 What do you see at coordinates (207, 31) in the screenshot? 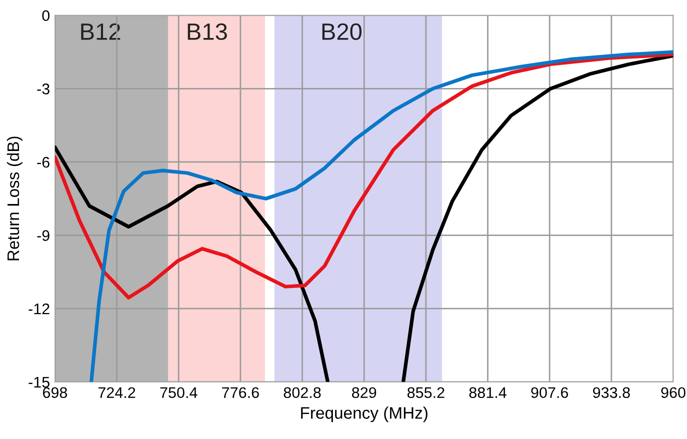
I see `band-label: B13` at bounding box center [207, 31].